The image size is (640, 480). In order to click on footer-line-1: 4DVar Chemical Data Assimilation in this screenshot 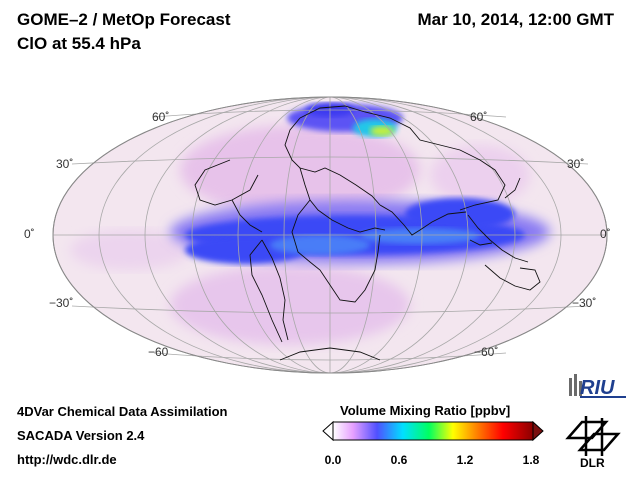, I will do `click(122, 411)`.